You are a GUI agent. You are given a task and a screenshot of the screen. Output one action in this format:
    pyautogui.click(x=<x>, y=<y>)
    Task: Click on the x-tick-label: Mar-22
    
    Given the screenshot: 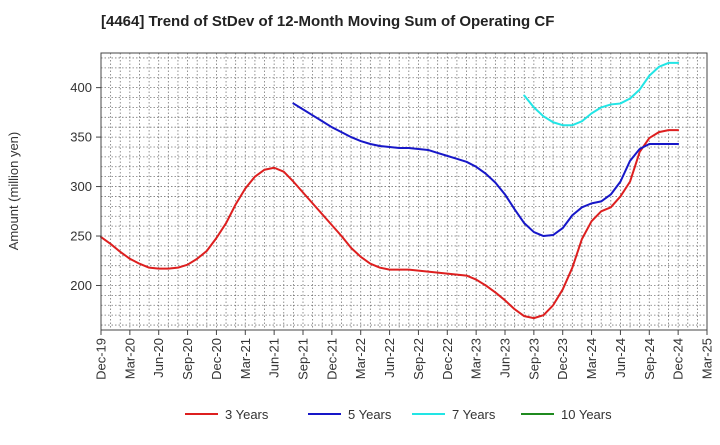 What is the action you would take?
    pyautogui.click(x=360, y=358)
    